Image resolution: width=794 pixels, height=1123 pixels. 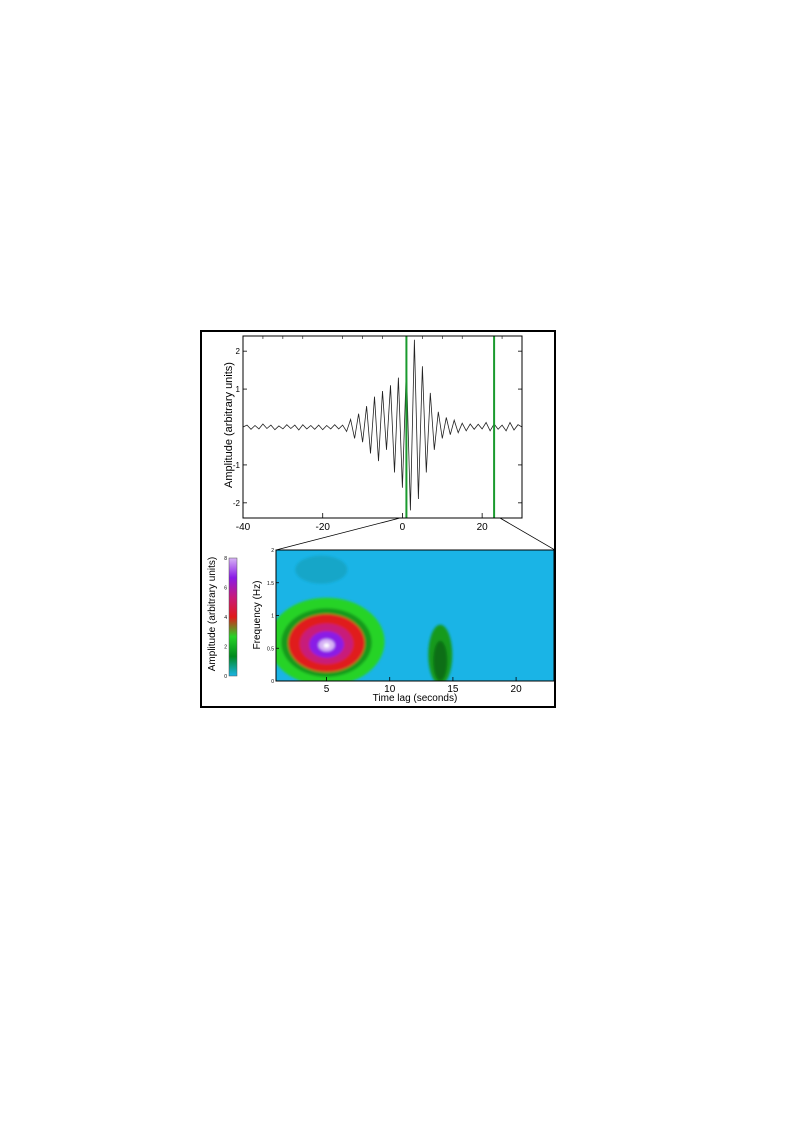 What do you see at coordinates (527, 534) in the screenshot?
I see `zoom-connector-right` at bounding box center [527, 534].